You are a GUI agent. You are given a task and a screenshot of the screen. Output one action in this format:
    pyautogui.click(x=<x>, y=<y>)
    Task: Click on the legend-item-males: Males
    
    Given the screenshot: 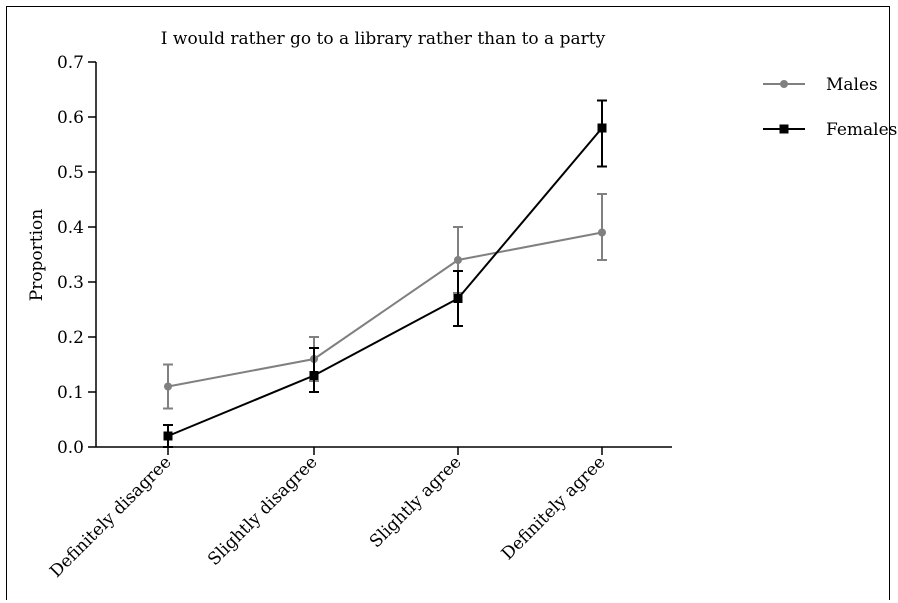 What is the action you would take?
    pyautogui.click(x=820, y=85)
    